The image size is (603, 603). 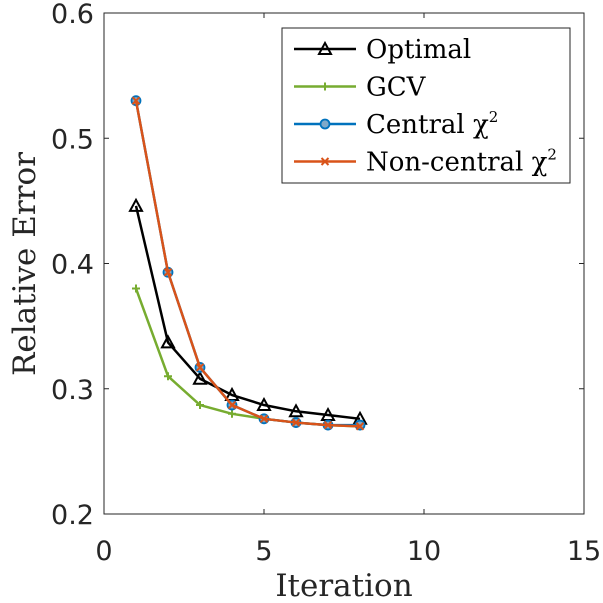 What do you see at coordinates (72, 515) in the screenshot?
I see `y-tick-label: 0.2` at bounding box center [72, 515].